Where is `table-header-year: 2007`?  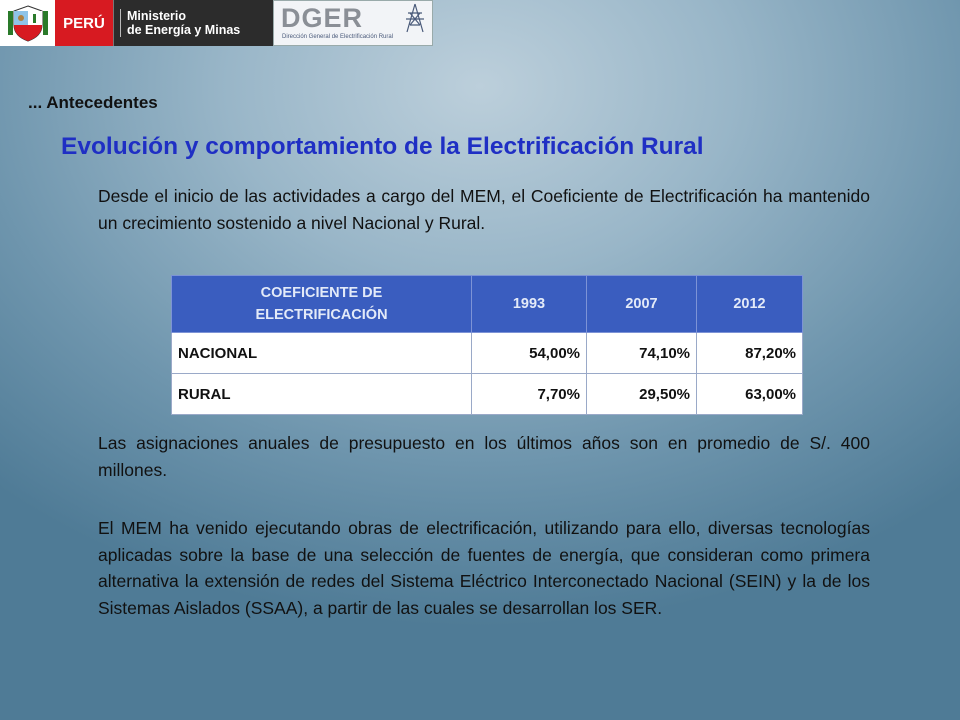 table-header-year: 2007 is located at coordinates (641, 304).